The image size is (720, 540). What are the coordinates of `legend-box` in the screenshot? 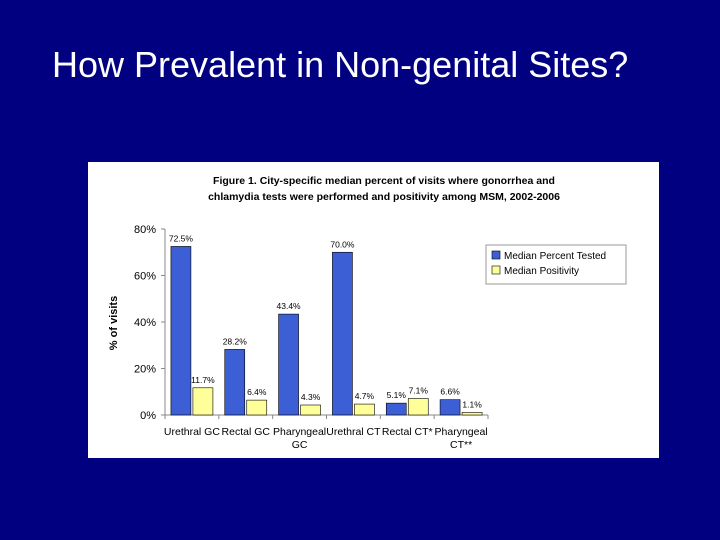 It's located at (556, 264).